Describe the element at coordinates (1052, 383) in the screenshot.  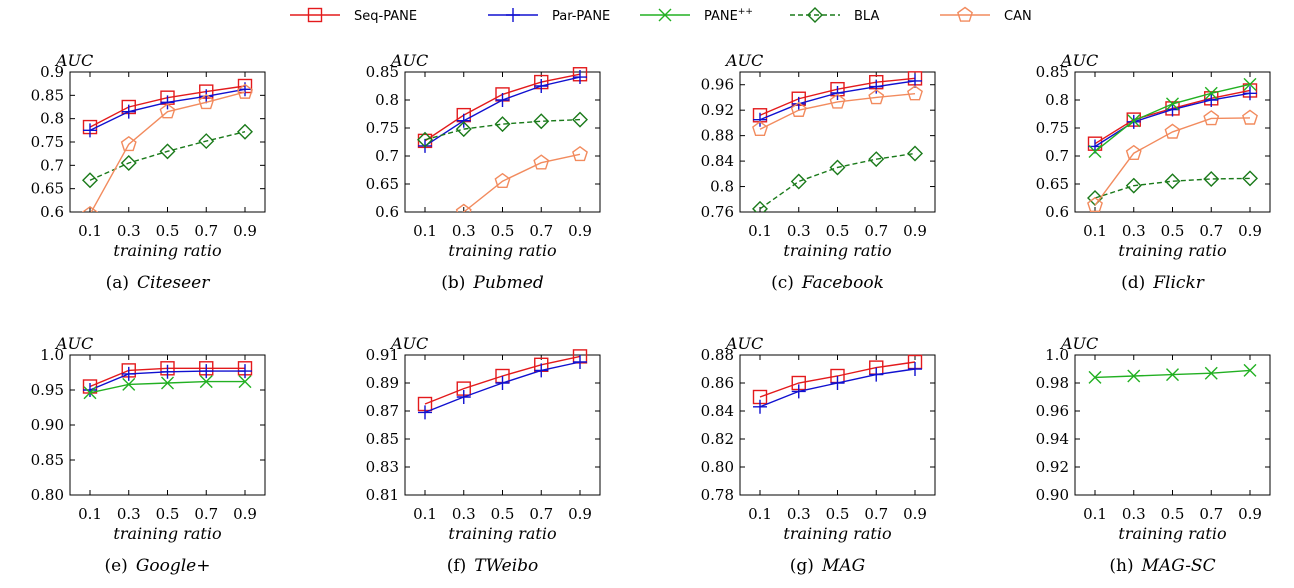
I see `y-tick-label: 0.98` at that location.